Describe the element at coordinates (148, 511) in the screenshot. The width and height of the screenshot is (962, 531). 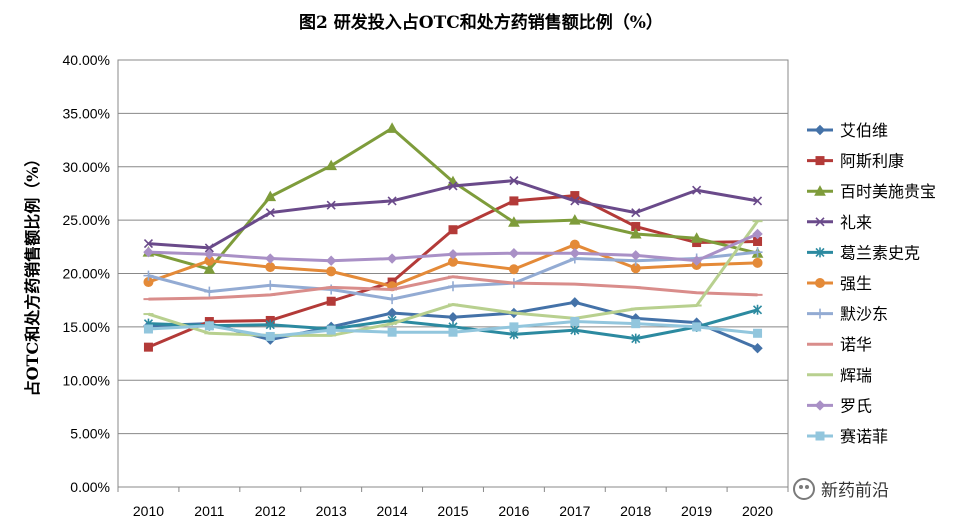
I see `x-tick-label: 2010` at that location.